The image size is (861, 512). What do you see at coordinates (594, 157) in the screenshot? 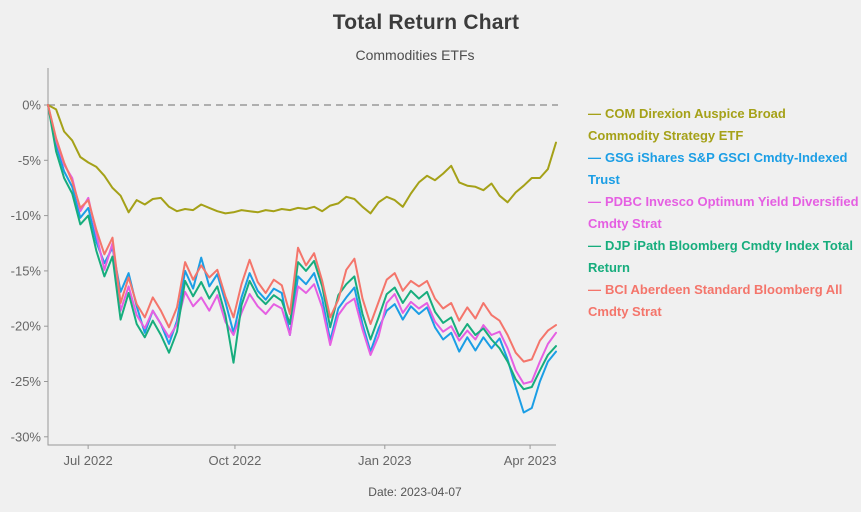
I see `legend-swatch-GSG: —` at bounding box center [594, 157].